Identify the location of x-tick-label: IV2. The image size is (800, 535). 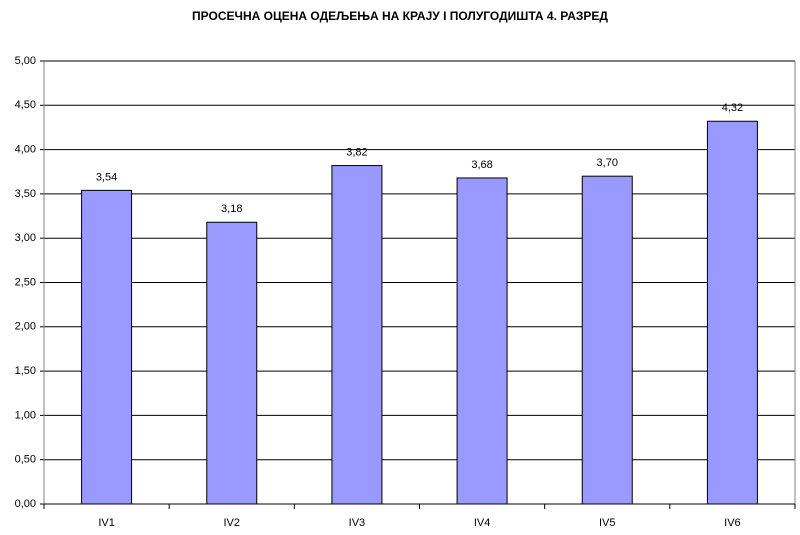
(231, 523).